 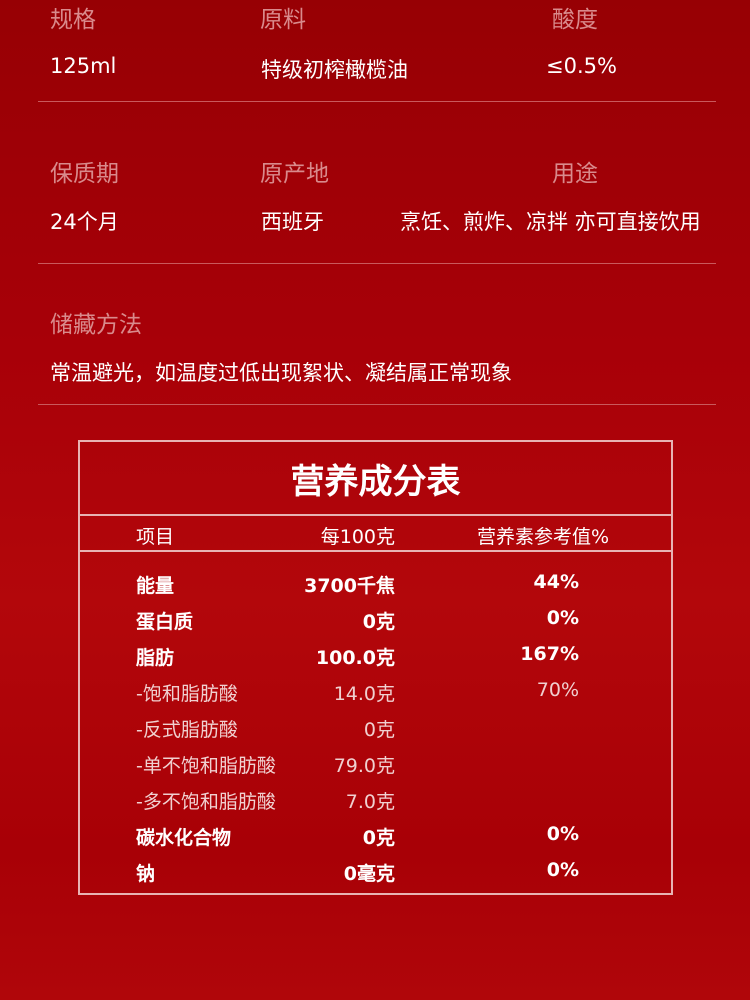 I want to click on table-row: -反式脂肪酸 0克, so click(x=375, y=733).